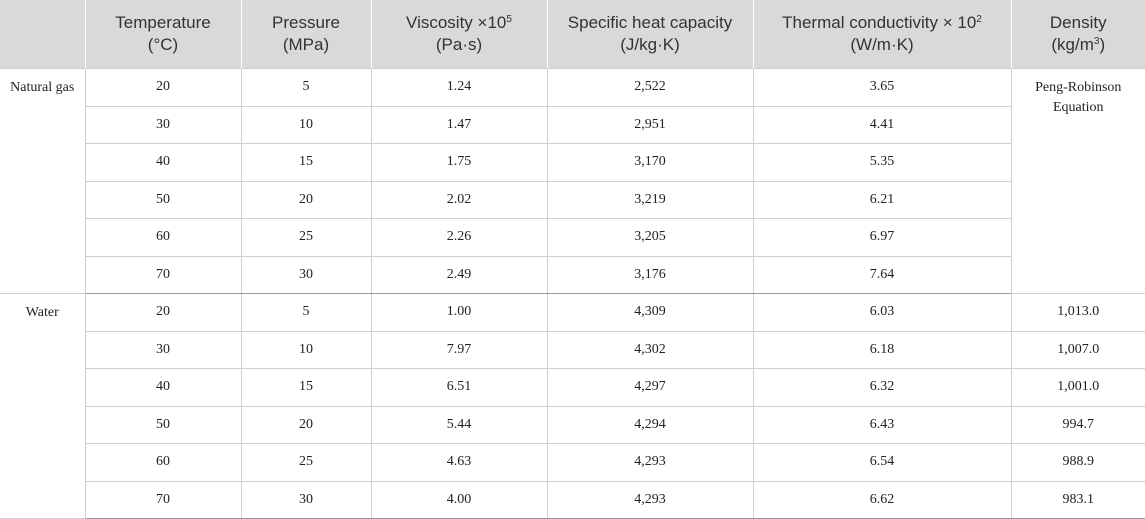 The height and width of the screenshot is (519, 1145). What do you see at coordinates (459, 424) in the screenshot?
I see `cell-viscosity: 5.44` at bounding box center [459, 424].